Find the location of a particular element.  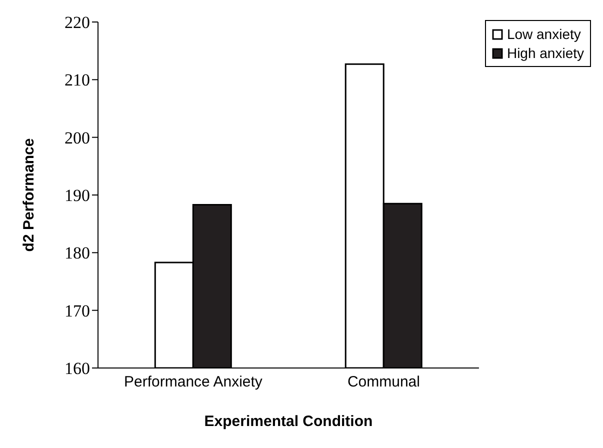

x-tick-label: Communal is located at coordinates (383, 382).